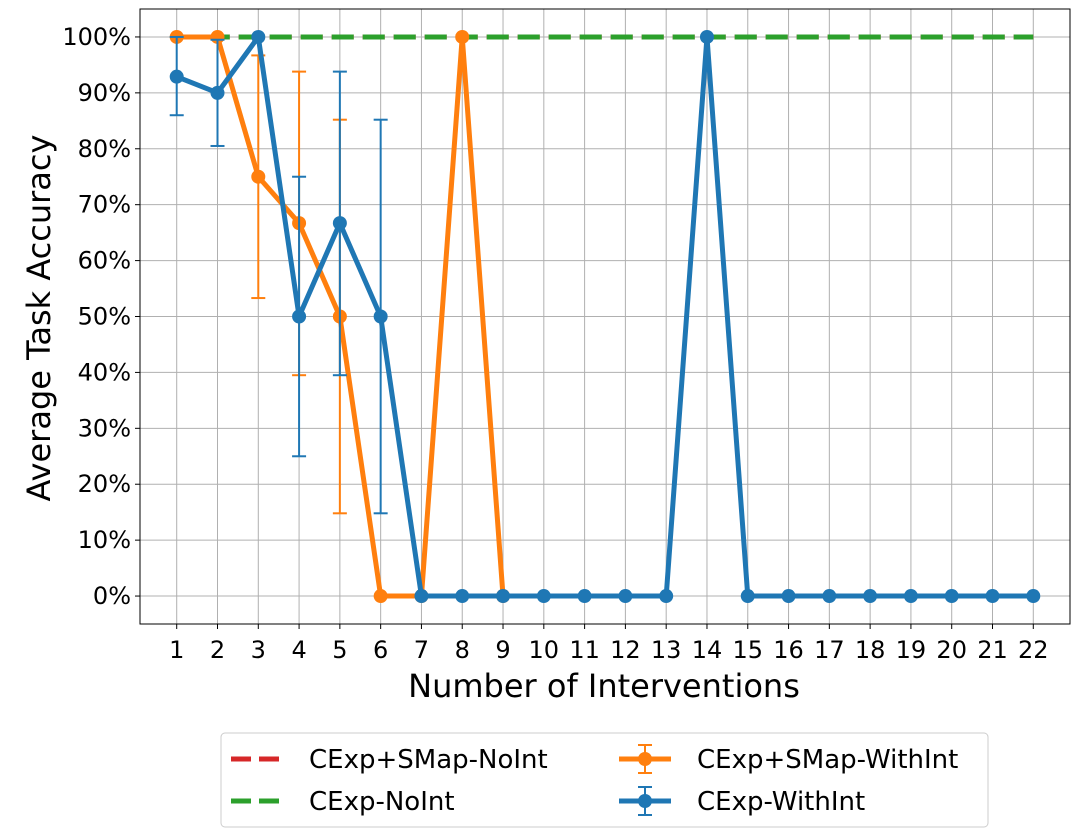 The width and height of the screenshot is (1078, 837). What do you see at coordinates (104, 261) in the screenshot?
I see `y-tick-label: 60%` at bounding box center [104, 261].